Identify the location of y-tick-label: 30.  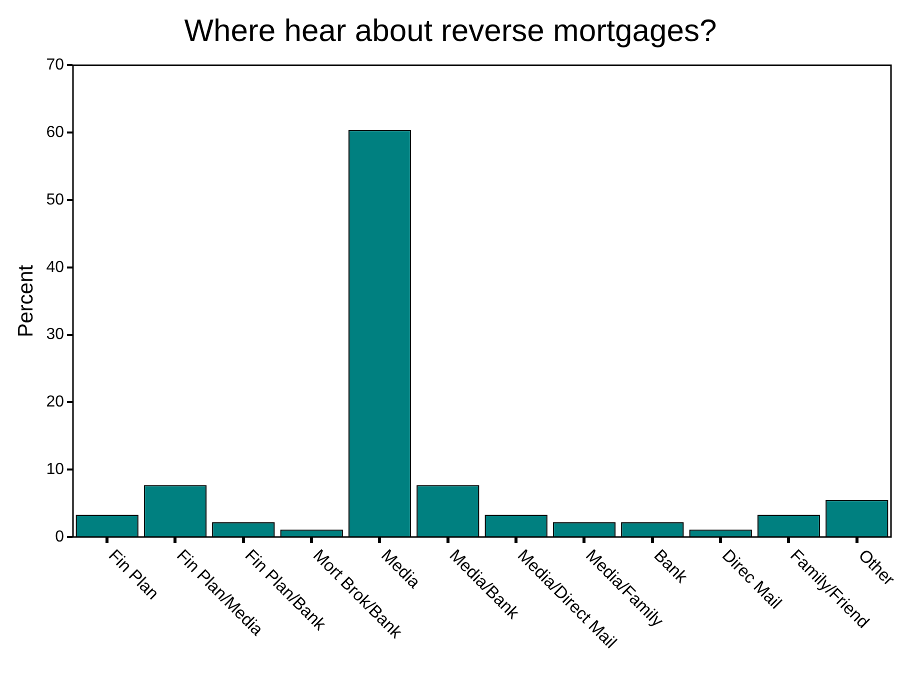
(55, 335).